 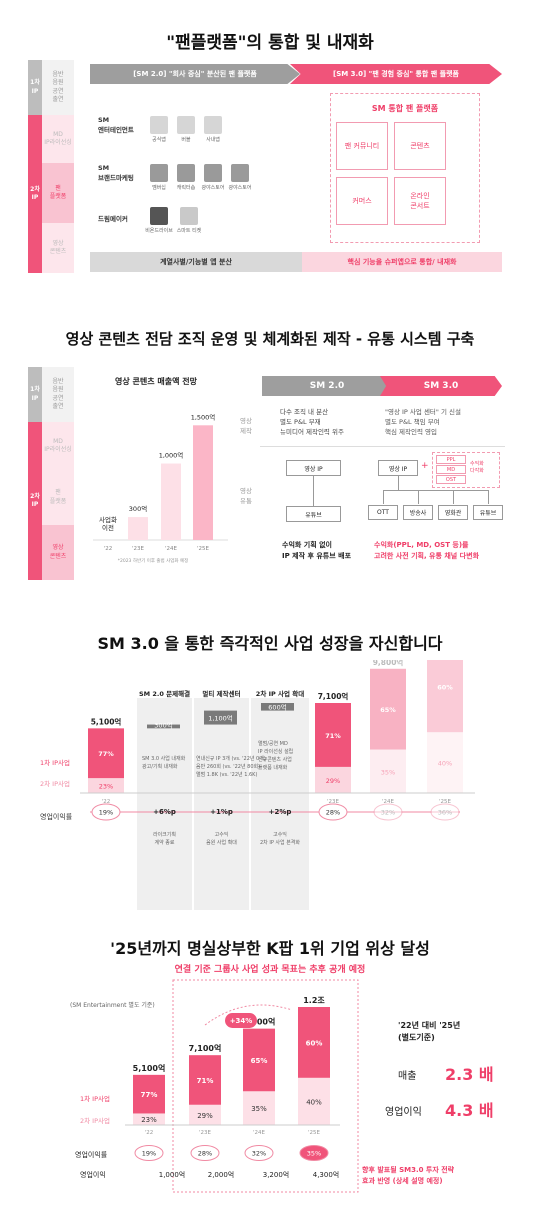 What do you see at coordinates (164, 839) in the screenshot?
I see `col-footer: 라이크기획 계약 종료` at bounding box center [164, 839].